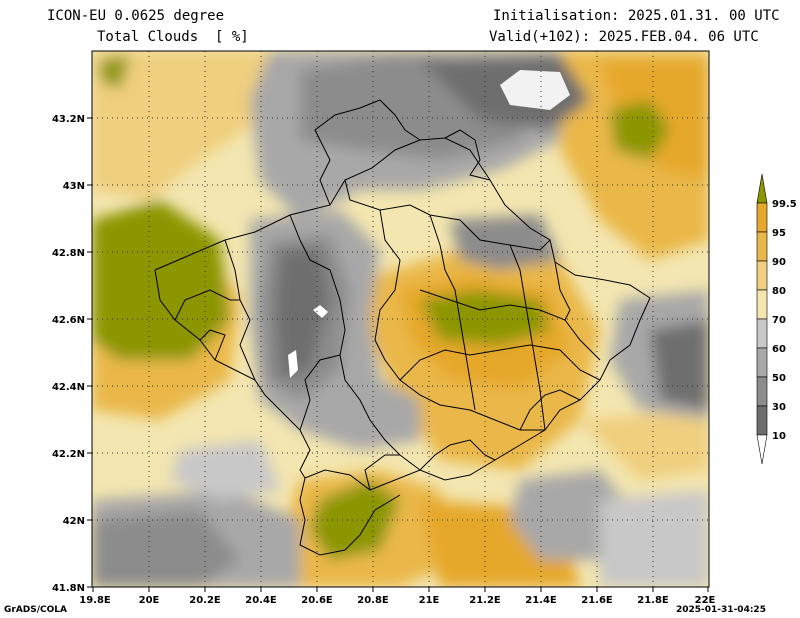 Image resolution: width=800 pixels, height=618 pixels. Describe the element at coordinates (779, 233) in the screenshot. I see `colorbar-label: 95` at that location.